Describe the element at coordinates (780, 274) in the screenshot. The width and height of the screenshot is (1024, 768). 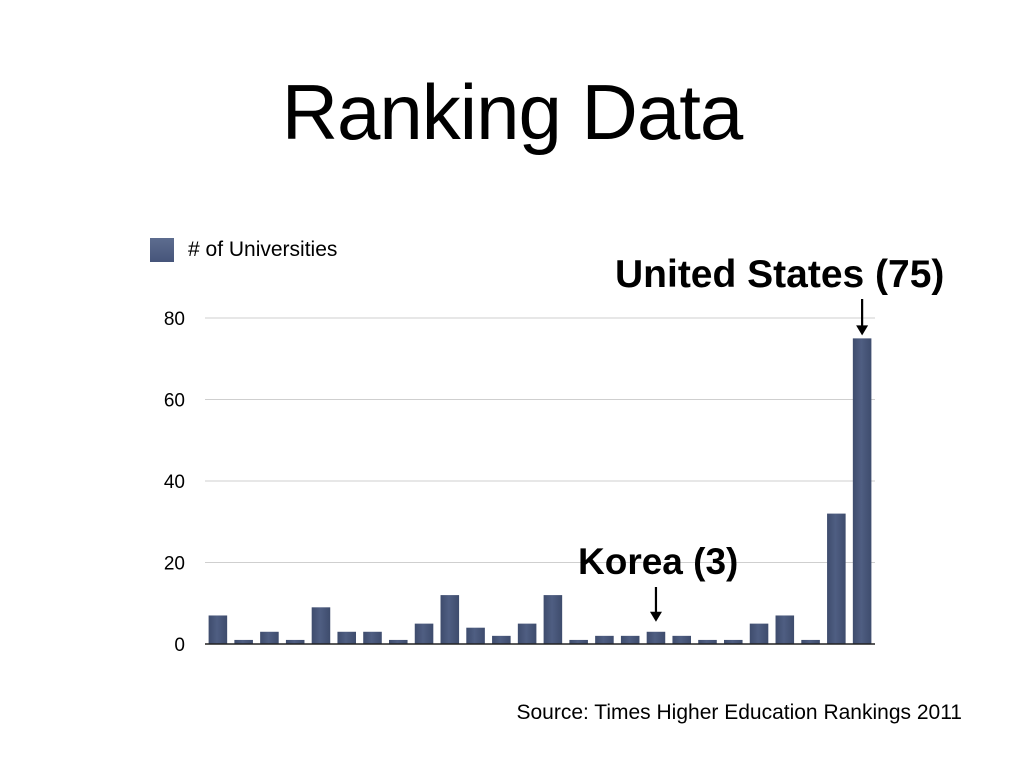
I see `annotation-united-states: United States (75)` at that location.